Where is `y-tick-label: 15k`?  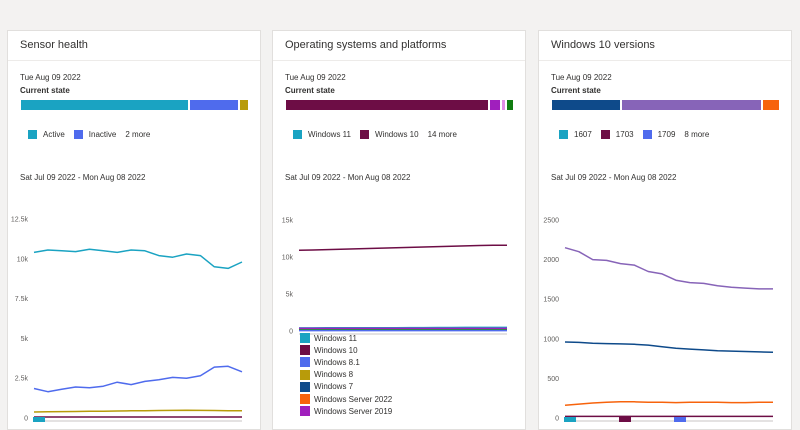
y-tick-label: 15k is located at coordinates (288, 221).